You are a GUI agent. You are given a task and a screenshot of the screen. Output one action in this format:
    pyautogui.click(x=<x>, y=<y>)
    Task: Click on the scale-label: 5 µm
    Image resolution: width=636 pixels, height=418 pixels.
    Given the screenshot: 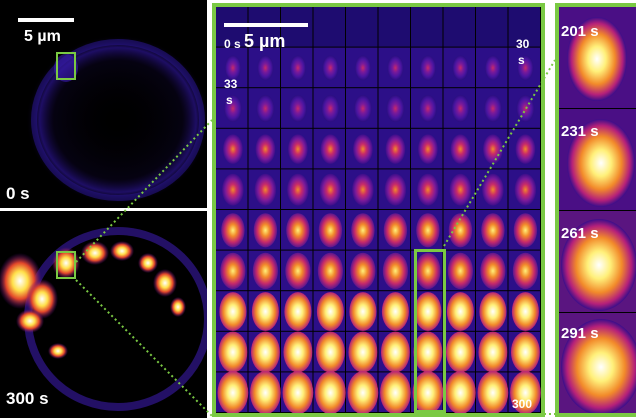 What is the action you would take?
    pyautogui.click(x=42, y=37)
    